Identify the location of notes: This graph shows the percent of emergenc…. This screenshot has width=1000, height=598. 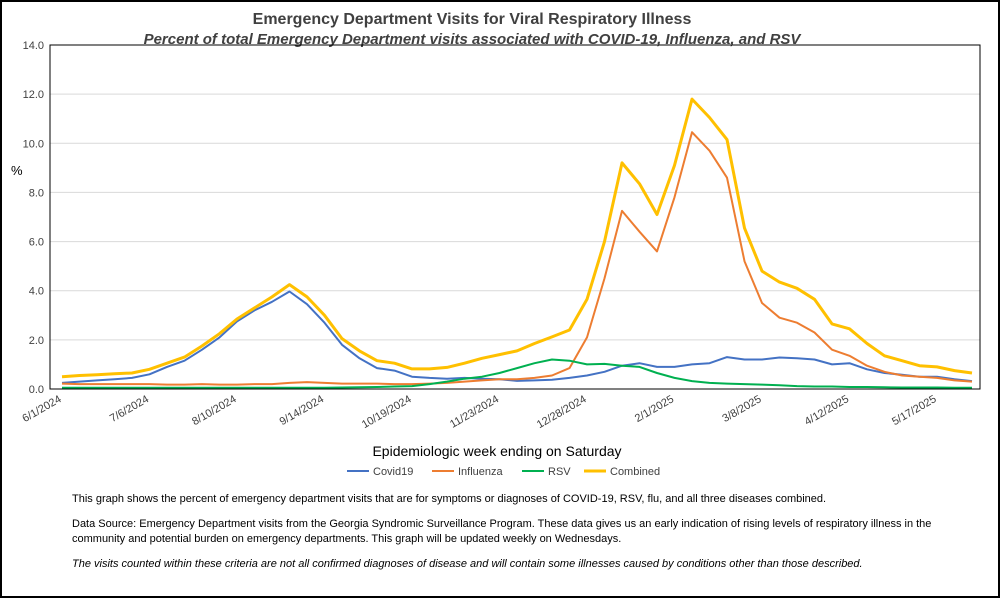
(507, 537).